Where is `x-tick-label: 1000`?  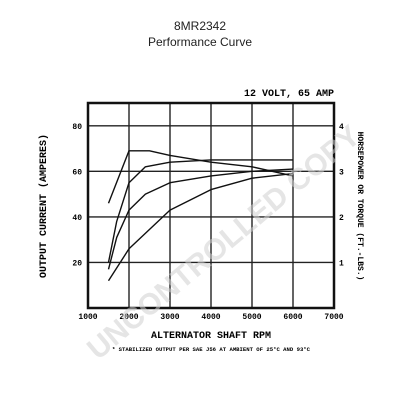
x-tick-label: 1000 is located at coordinates (87, 317).